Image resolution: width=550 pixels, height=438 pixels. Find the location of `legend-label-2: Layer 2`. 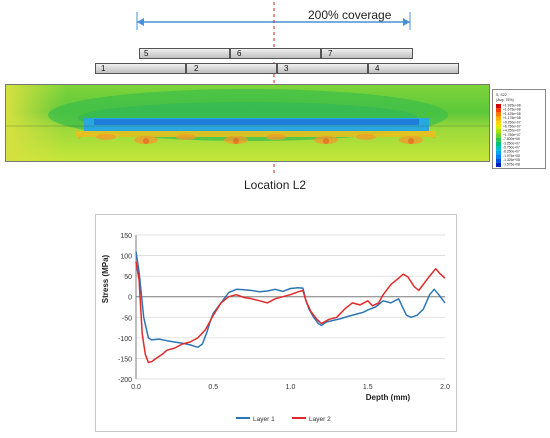

legend-label-2: Layer 2 is located at coordinates (320, 419).